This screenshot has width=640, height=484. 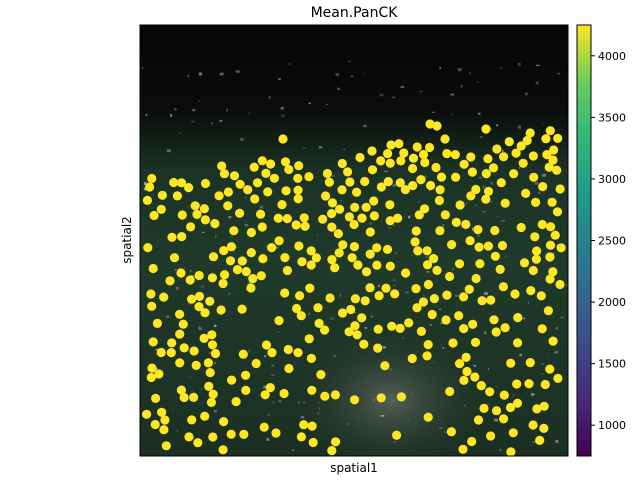 I want to click on colorbar-ticks: 1000 1500 2000 2500 3000 3500 4000, so click(x=608, y=241).